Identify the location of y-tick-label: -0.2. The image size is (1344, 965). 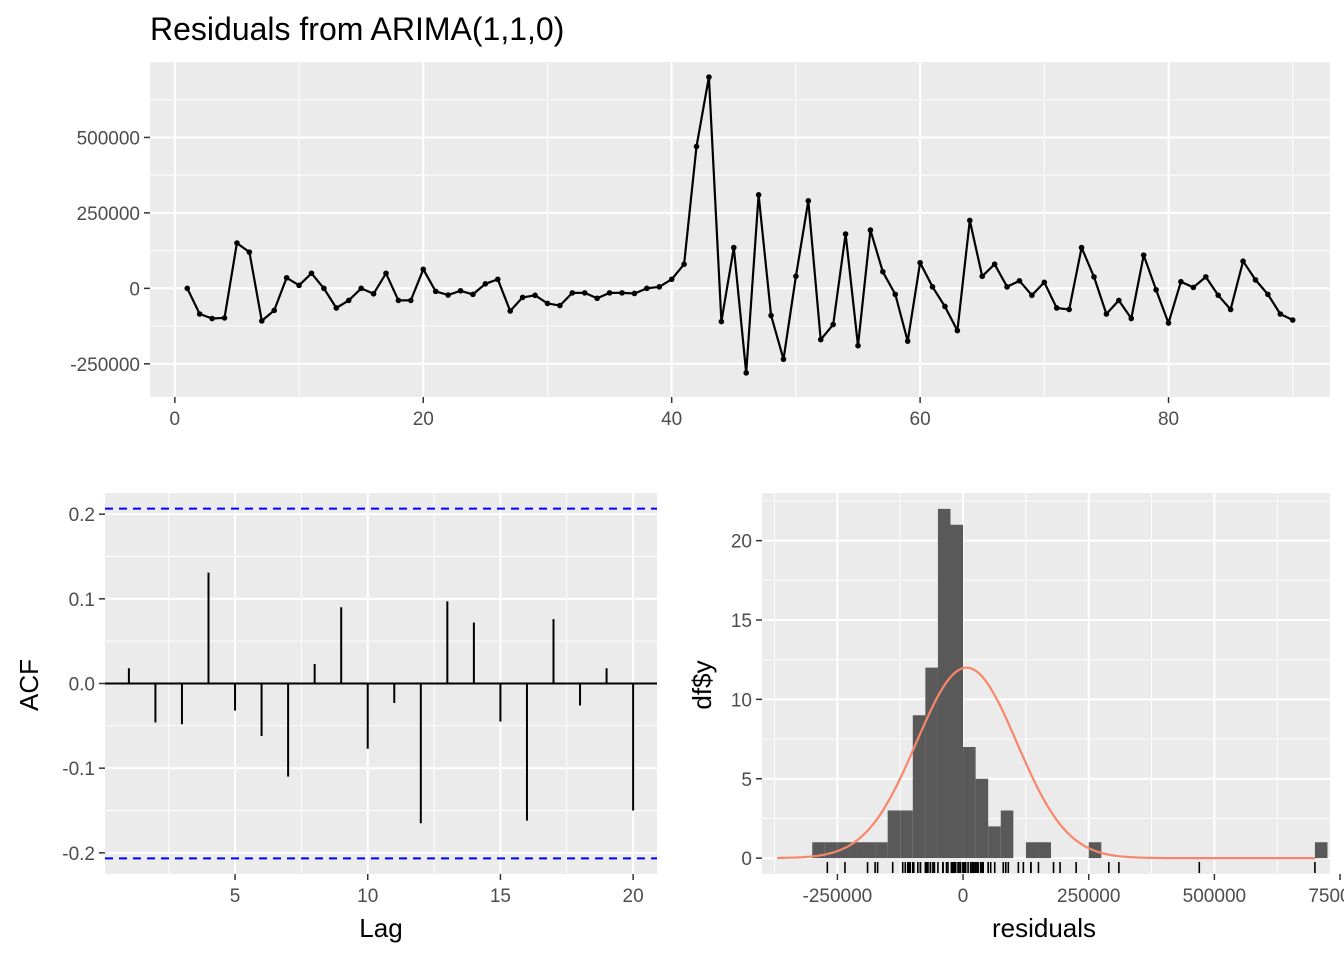
(78, 854).